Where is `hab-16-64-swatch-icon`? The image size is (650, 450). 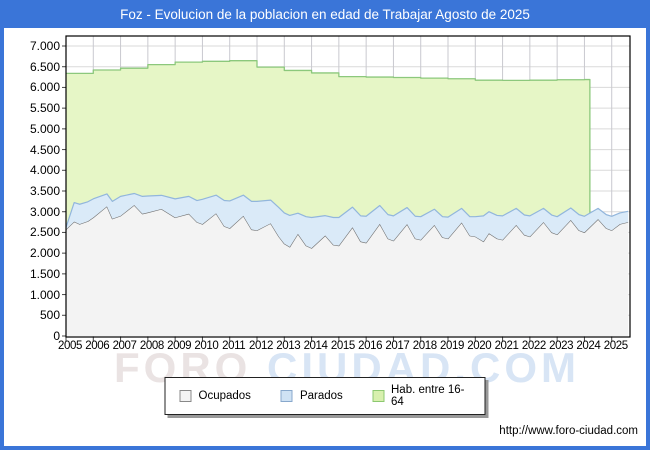
hab-16-64-swatch-icon is located at coordinates (378, 396).